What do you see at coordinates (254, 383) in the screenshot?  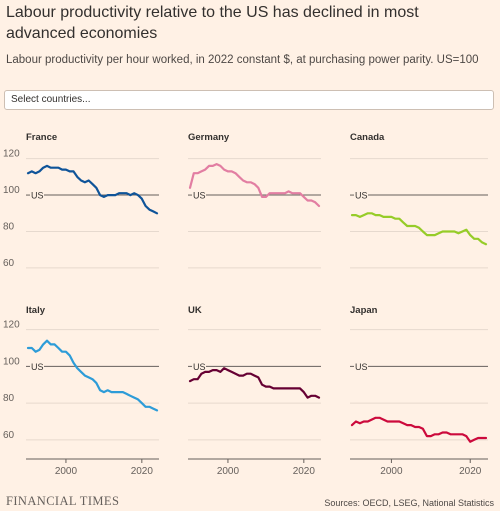 I see `series-line-uk` at bounding box center [254, 383].